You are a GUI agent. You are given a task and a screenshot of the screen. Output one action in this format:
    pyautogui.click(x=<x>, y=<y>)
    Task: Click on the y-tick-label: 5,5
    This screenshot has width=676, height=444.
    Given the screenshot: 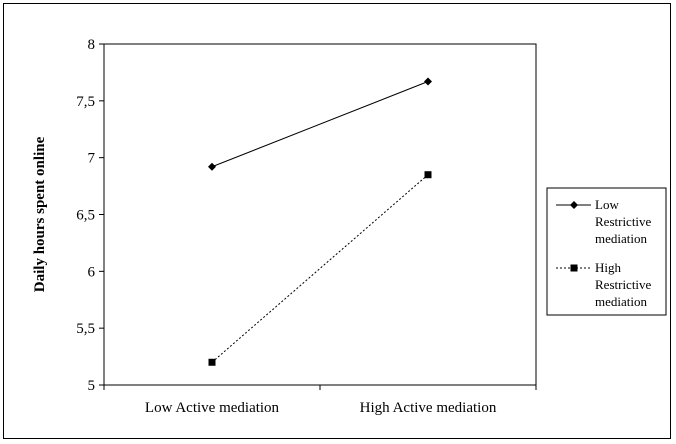 What is the action you would take?
    pyautogui.click(x=85, y=329)
    